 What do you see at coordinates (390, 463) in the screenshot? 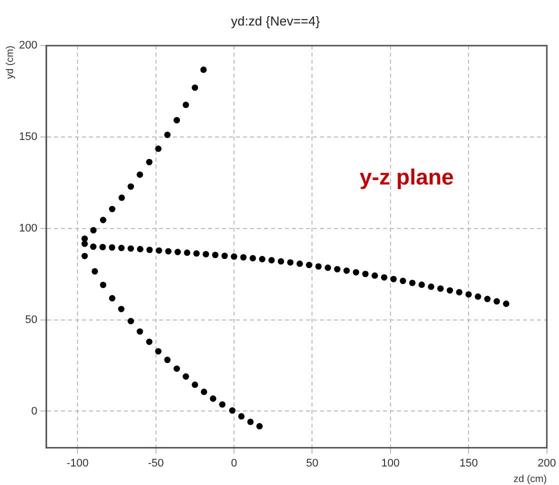
I see `x-tick-label: 100` at bounding box center [390, 463].